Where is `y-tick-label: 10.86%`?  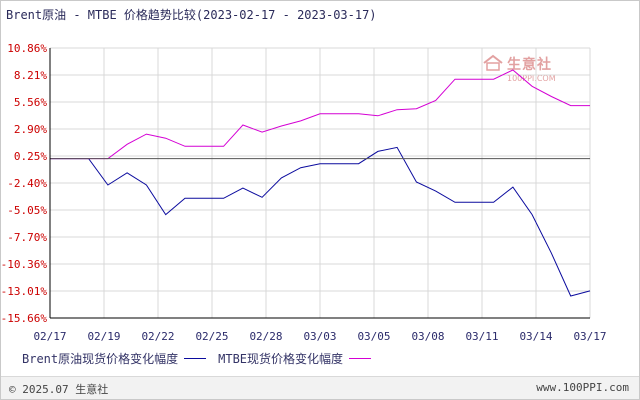 y-tick-label: 10.86% is located at coordinates (27, 48).